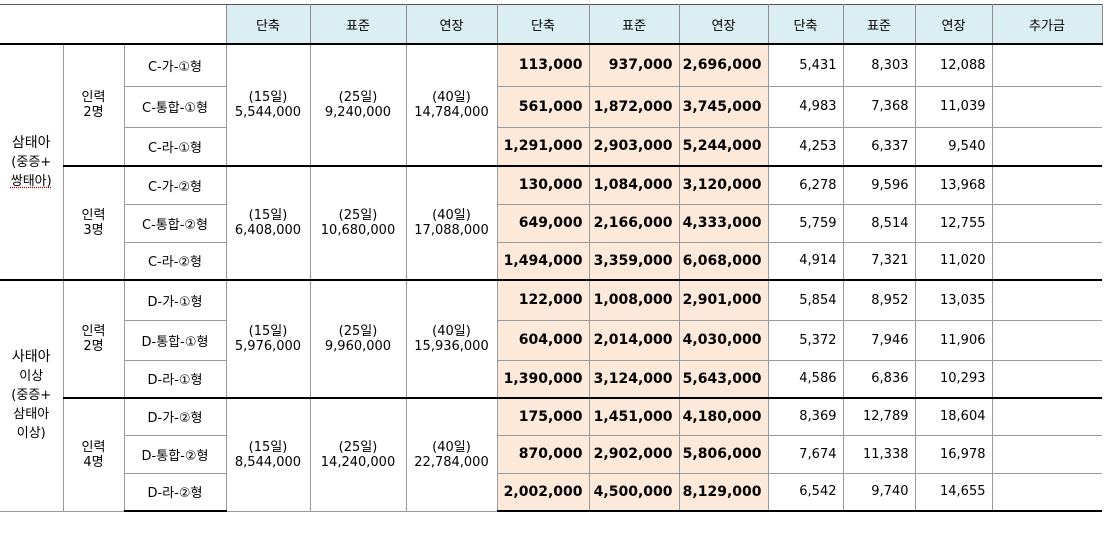  Describe the element at coordinates (31, 434) in the screenshot. I see `group-label-line: 이상)` at that location.